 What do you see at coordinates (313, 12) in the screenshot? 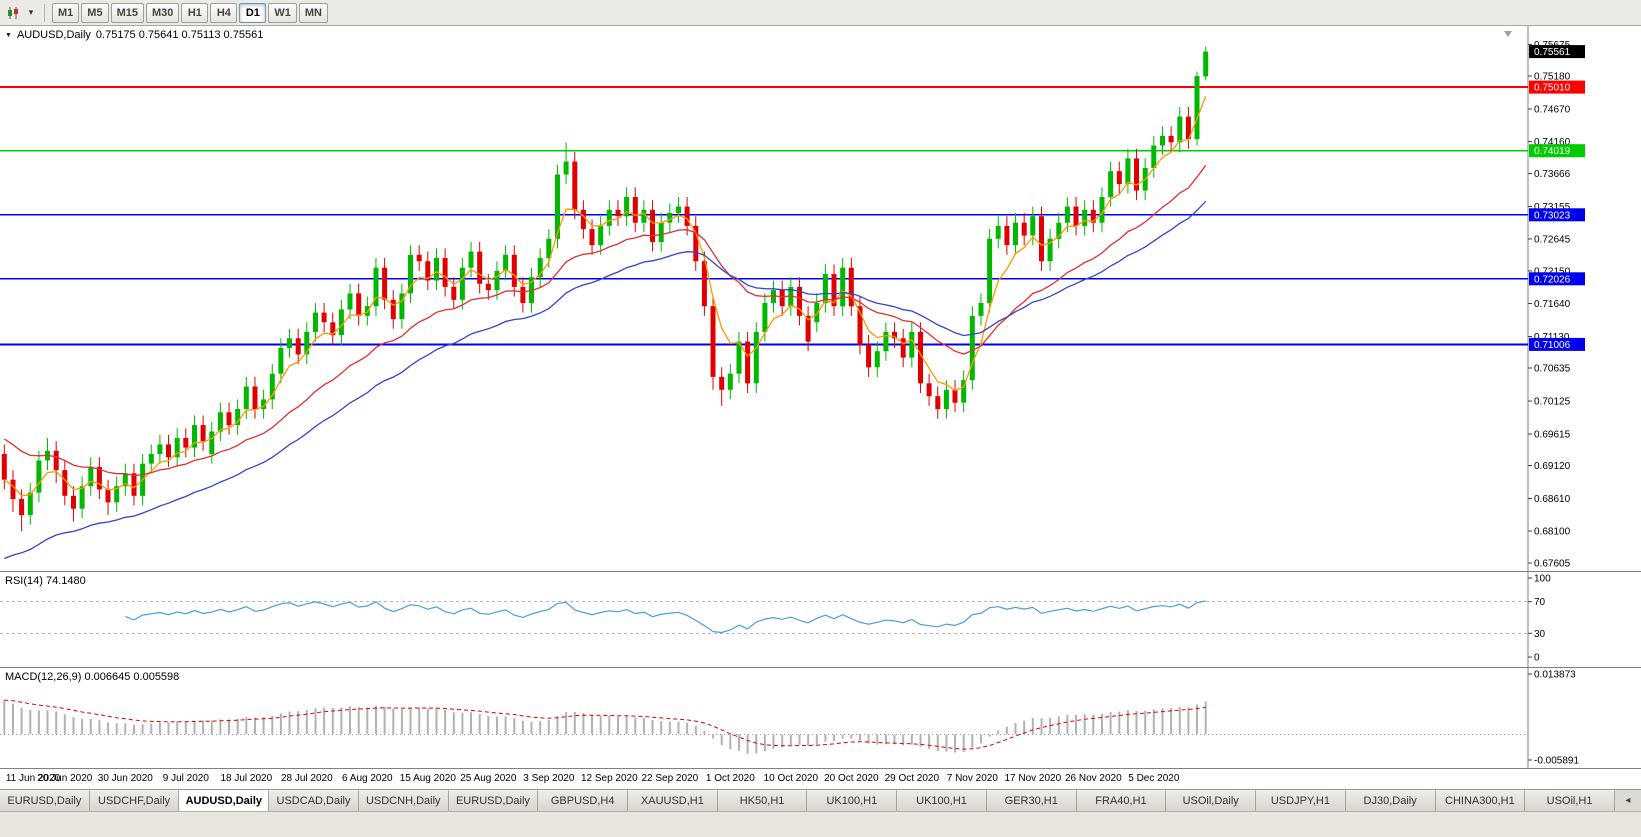
I see `timeframe-button-mn: MN` at bounding box center [313, 12].